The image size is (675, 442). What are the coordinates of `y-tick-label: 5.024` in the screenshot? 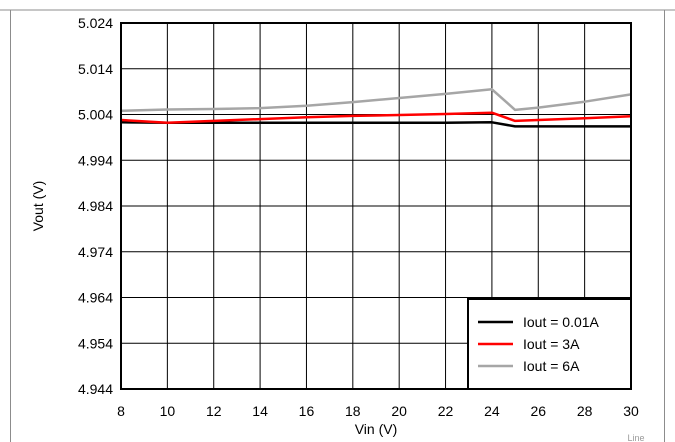 It's located at (95, 23).